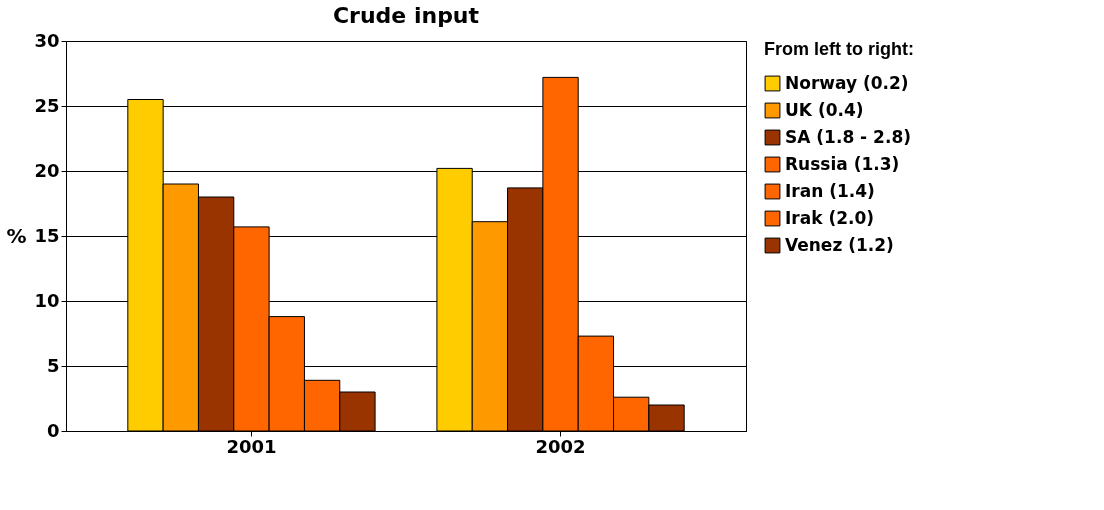  Describe the element at coordinates (847, 82) in the screenshot. I see `legend-label: Norway (0.2)` at that location.